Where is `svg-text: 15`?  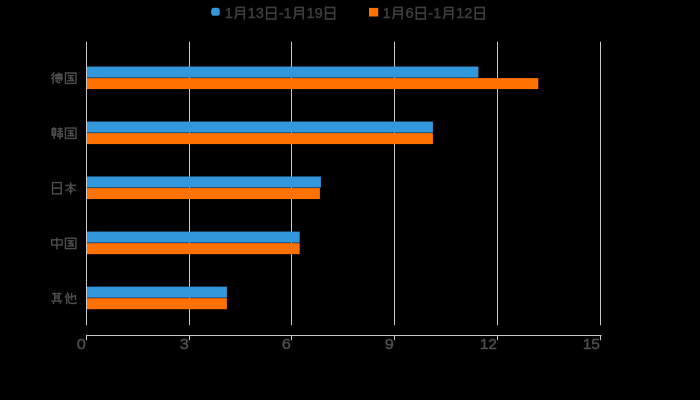
svg-text: 15 is located at coordinates (591, 345).